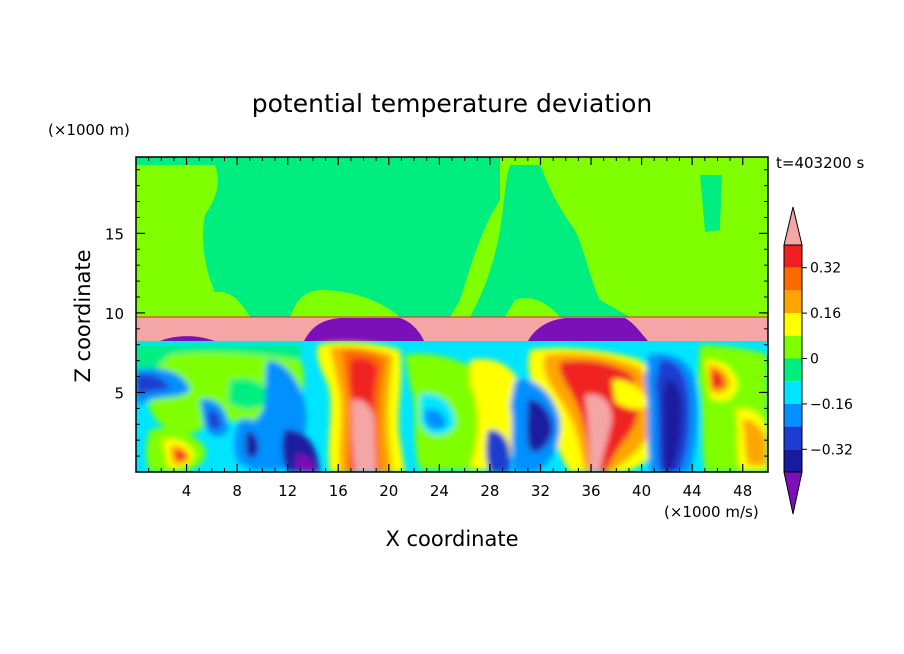 Image resolution: width=904 pixels, height=654 pixels. I want to click on colorbar-overflow-top, so click(793, 226).